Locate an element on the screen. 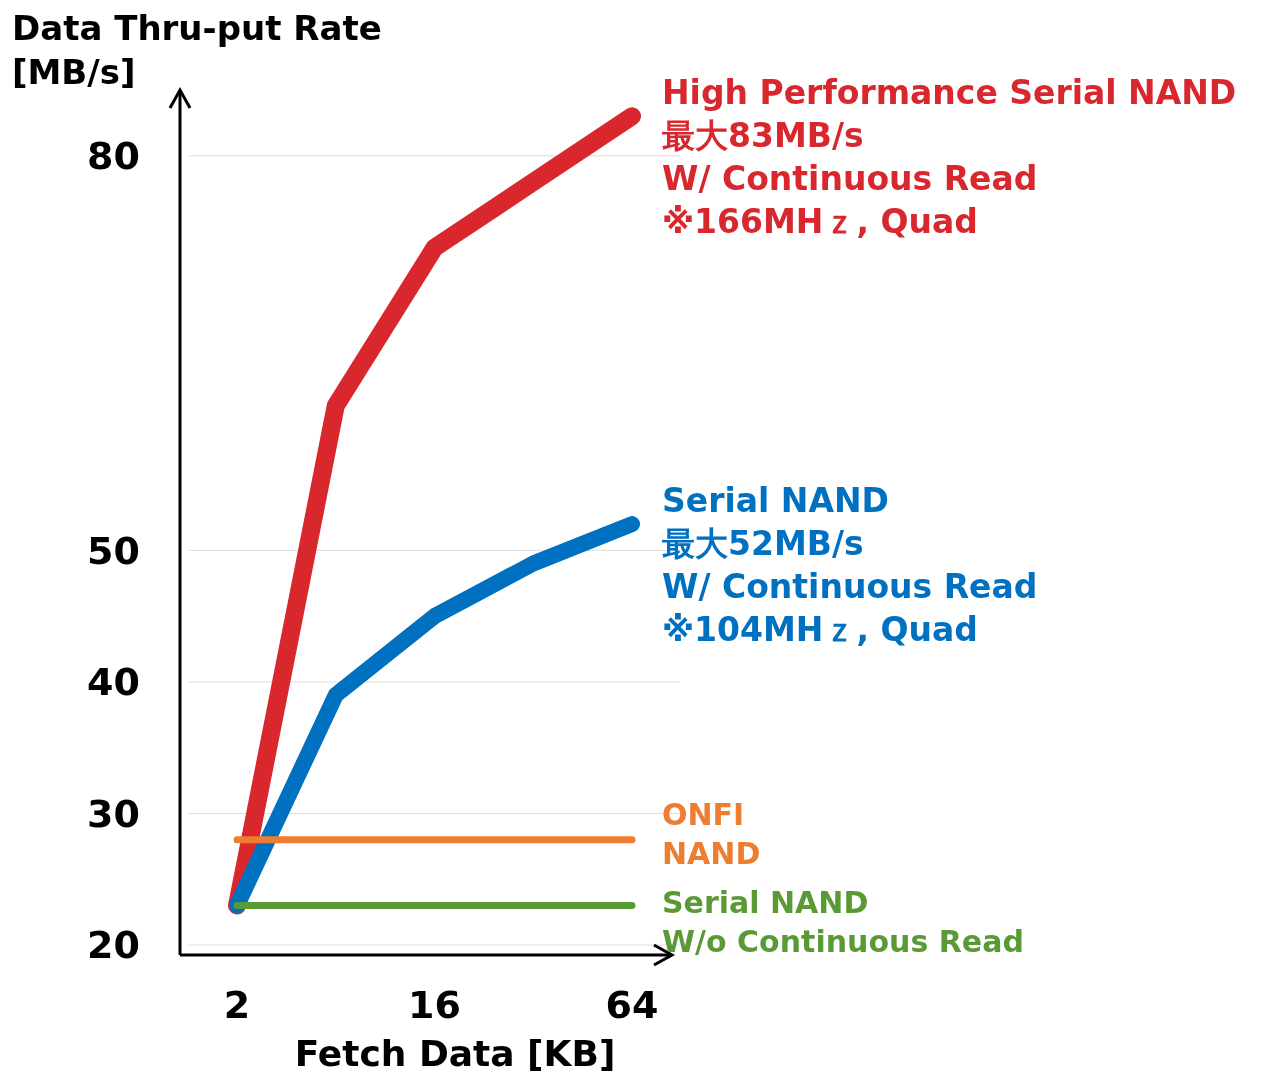 The width and height of the screenshot is (1286, 1081). series-label: Serial NAND 最大52MB/s W/ Continuous Read ※104MHｚ, Quad is located at coordinates (850, 565).